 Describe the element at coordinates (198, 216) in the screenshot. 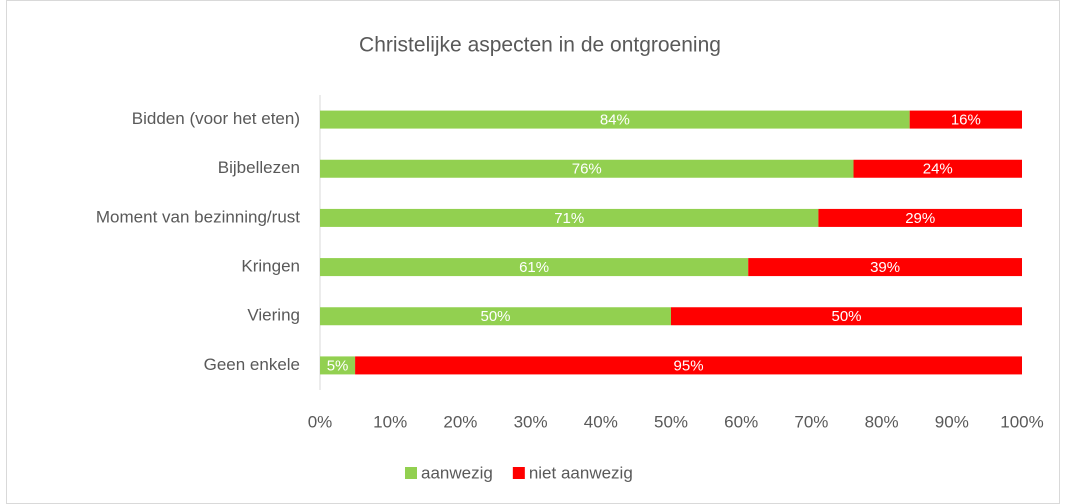

I see `y-tick-label: Moment van bezinning/rust` at that location.